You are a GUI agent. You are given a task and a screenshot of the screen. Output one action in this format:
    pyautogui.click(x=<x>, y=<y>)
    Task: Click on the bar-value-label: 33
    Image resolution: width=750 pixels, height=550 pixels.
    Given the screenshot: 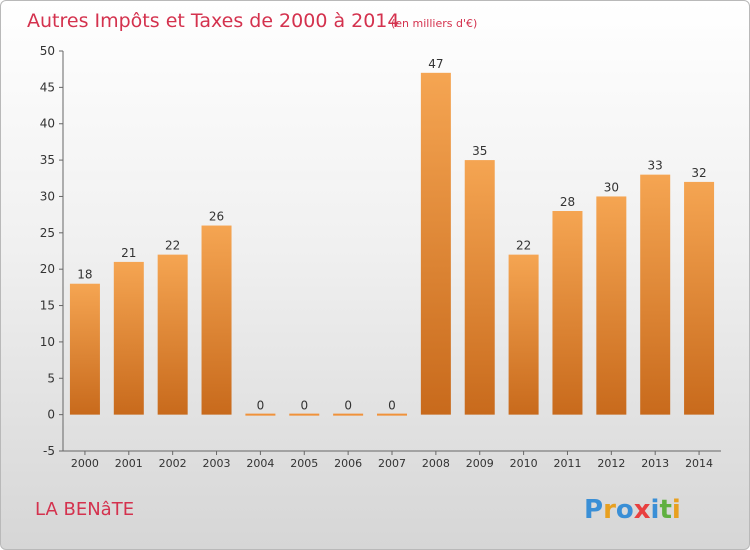 What is the action you would take?
    pyautogui.click(x=655, y=166)
    